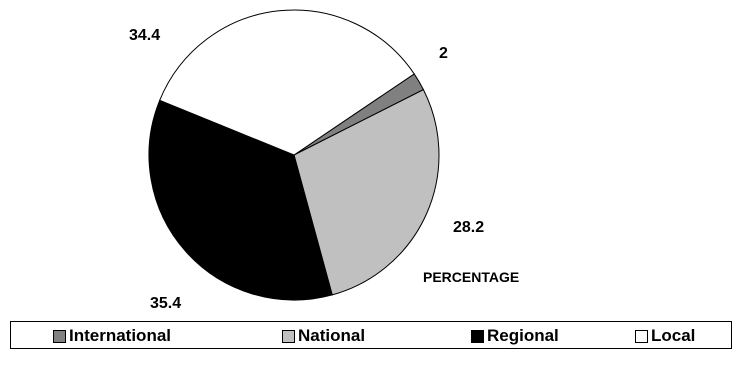  I want to click on data-label-regional: 35.4, so click(165, 303).